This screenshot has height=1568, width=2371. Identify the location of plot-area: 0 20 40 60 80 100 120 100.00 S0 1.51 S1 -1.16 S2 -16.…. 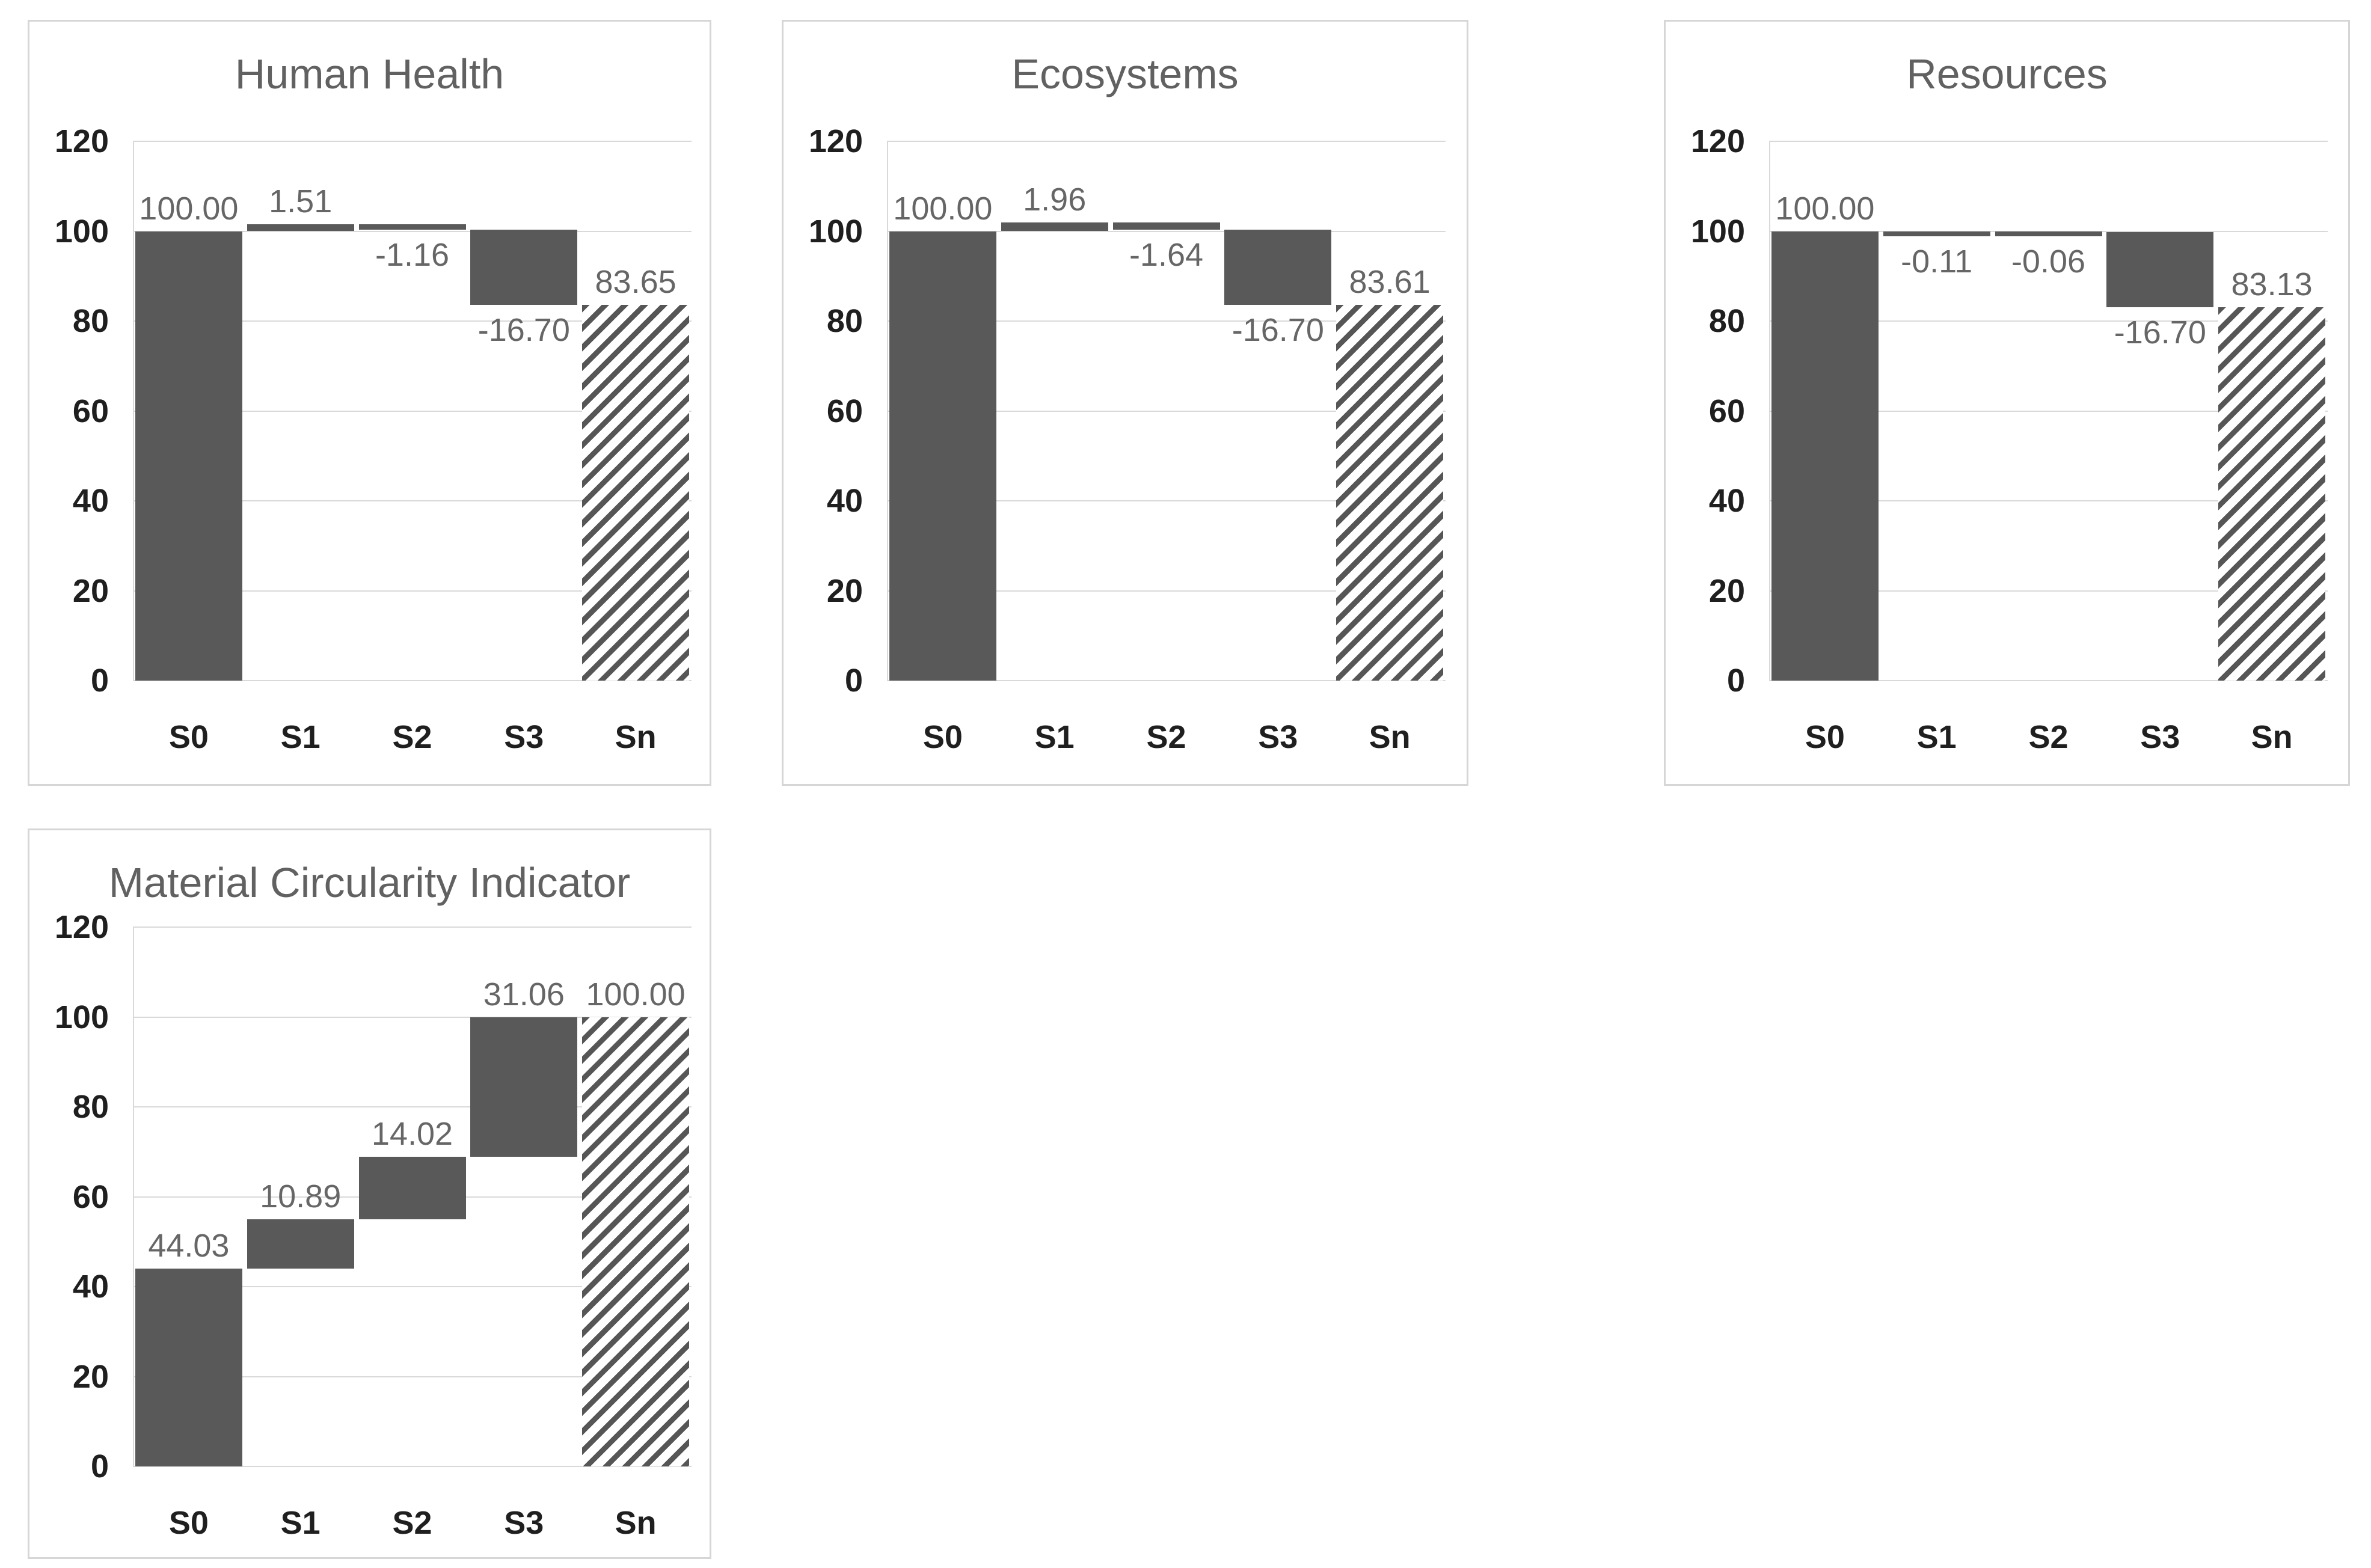
(369, 403).